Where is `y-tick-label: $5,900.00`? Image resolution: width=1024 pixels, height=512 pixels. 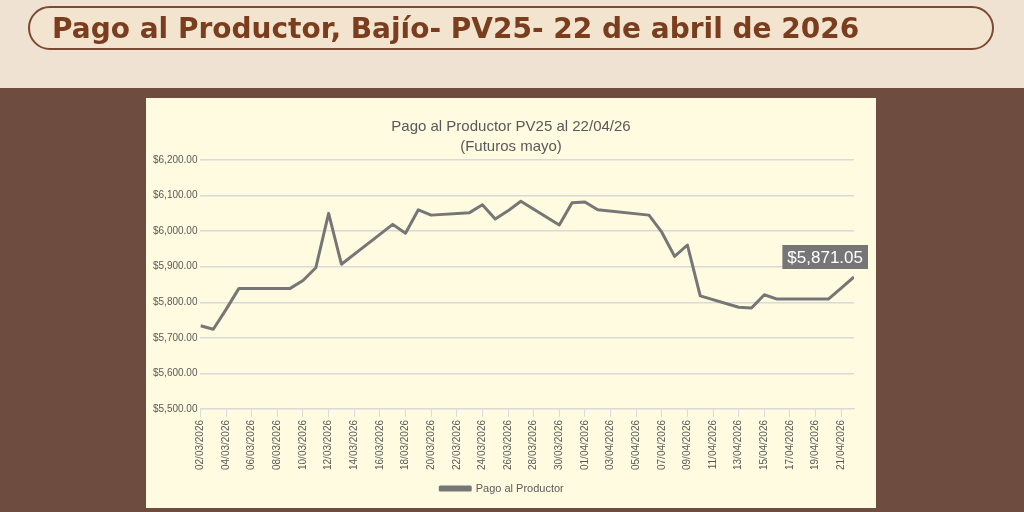
y-tick-label: $5,900.00 is located at coordinates (175, 266).